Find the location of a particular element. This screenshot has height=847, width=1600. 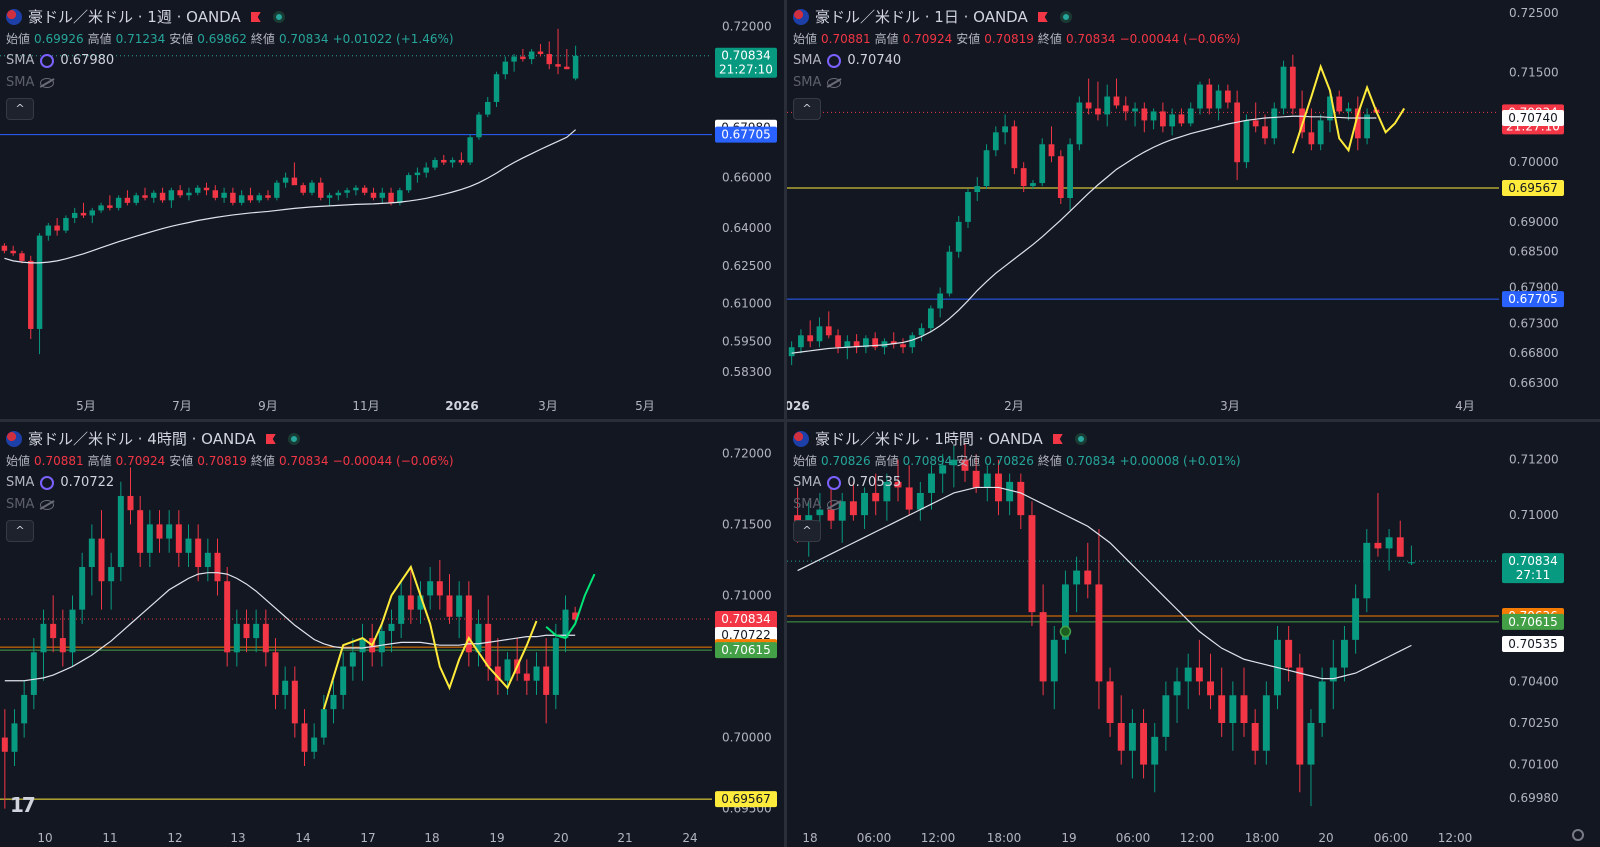

price-label-4: 0.69567 is located at coordinates (746, 799).